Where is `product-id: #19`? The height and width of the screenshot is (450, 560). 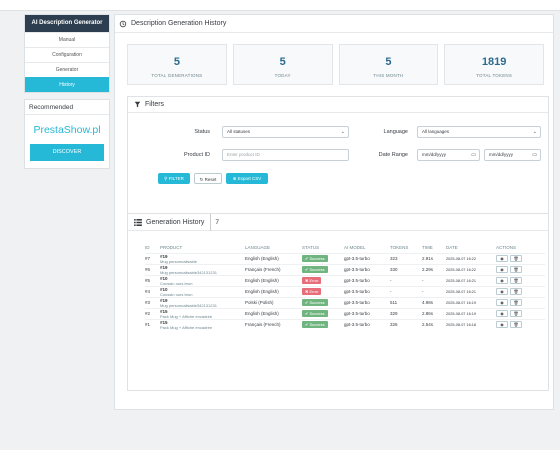 product-id: #19 is located at coordinates (164, 300).